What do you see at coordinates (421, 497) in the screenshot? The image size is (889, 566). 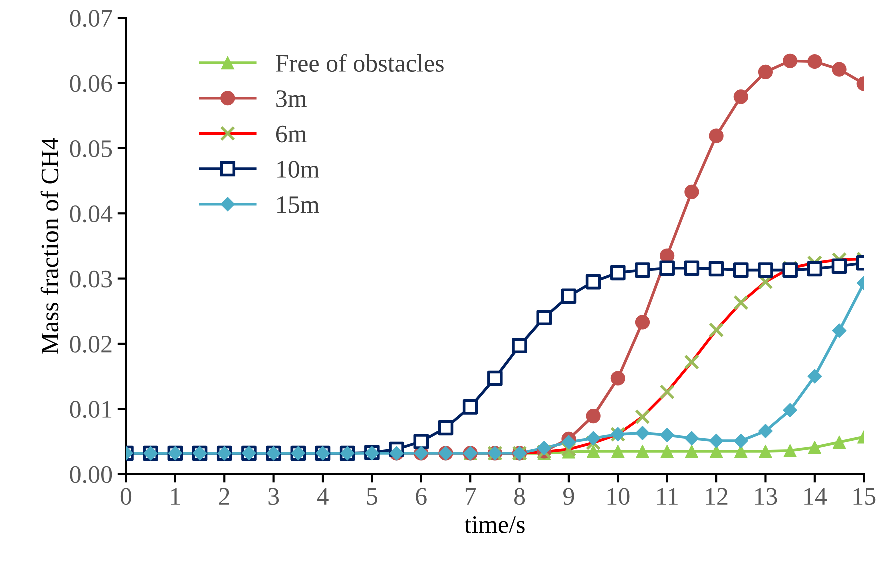 I see `x-tick-label: 6` at bounding box center [421, 497].